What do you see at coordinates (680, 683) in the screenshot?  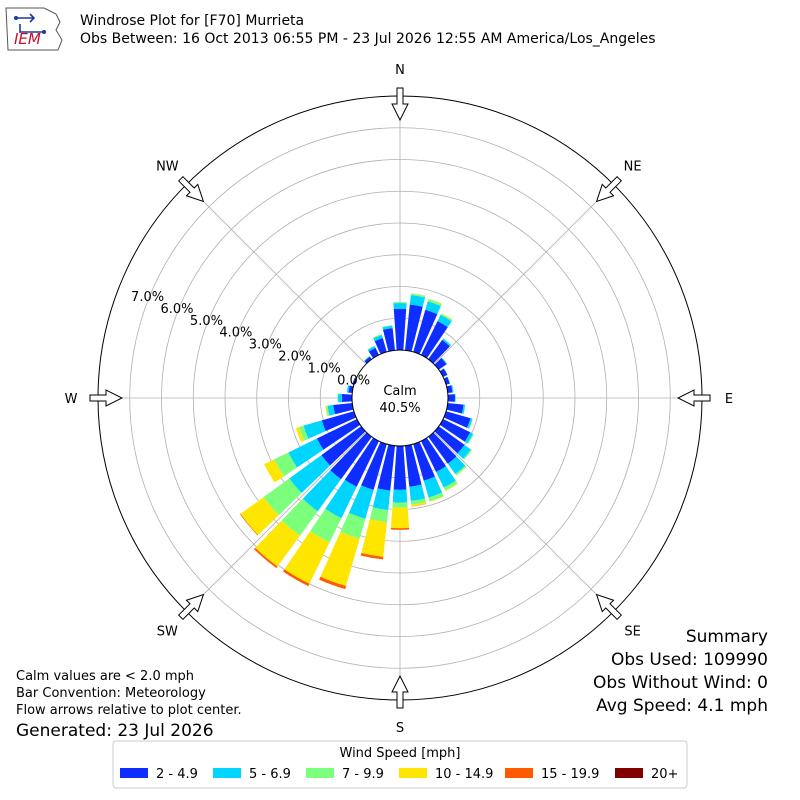 I see `summary-obs-without-wind: Obs Without Wind: 0` at bounding box center [680, 683].